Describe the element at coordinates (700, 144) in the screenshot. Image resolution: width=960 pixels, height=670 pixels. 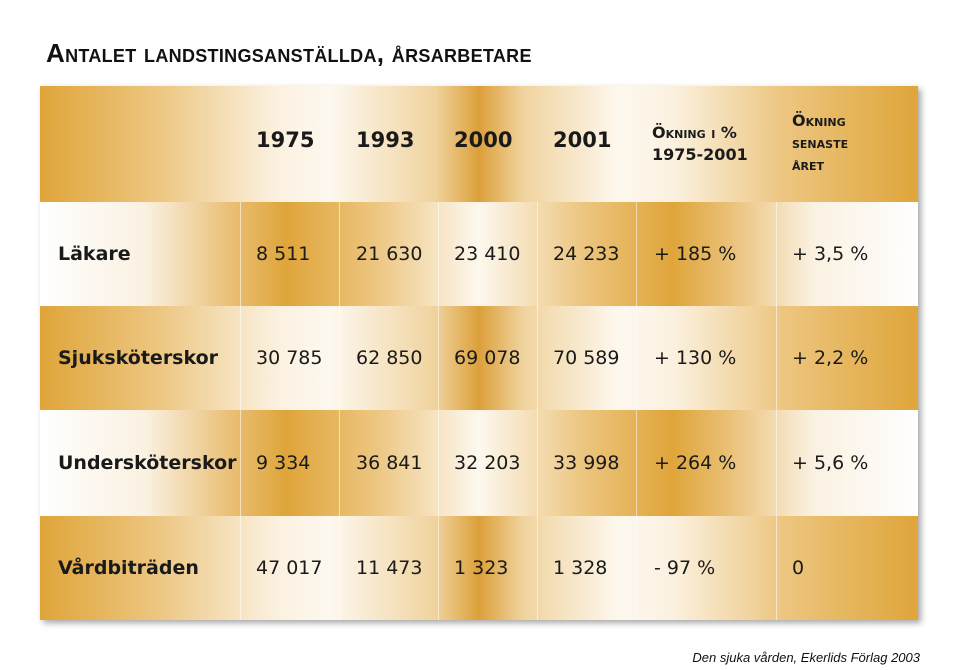
I see `header-change-total: Ökning i % 1975-2001` at that location.